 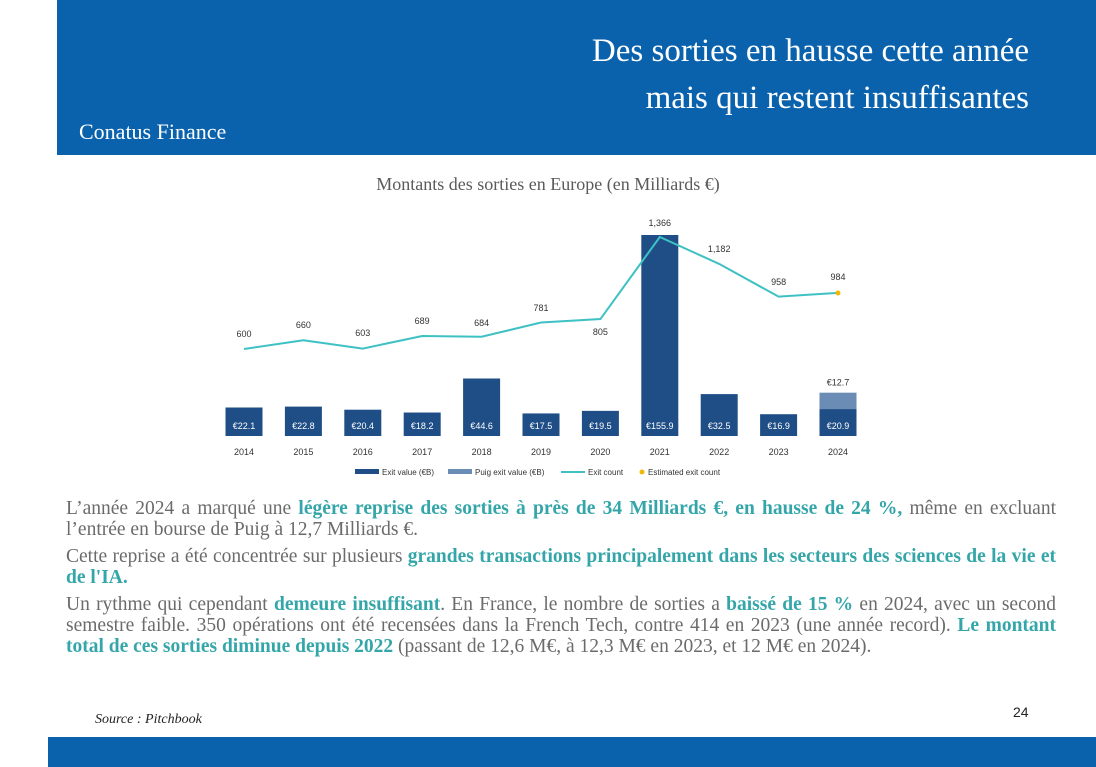 What do you see at coordinates (838, 452) in the screenshot?
I see `x-tick-label: 2024` at bounding box center [838, 452].